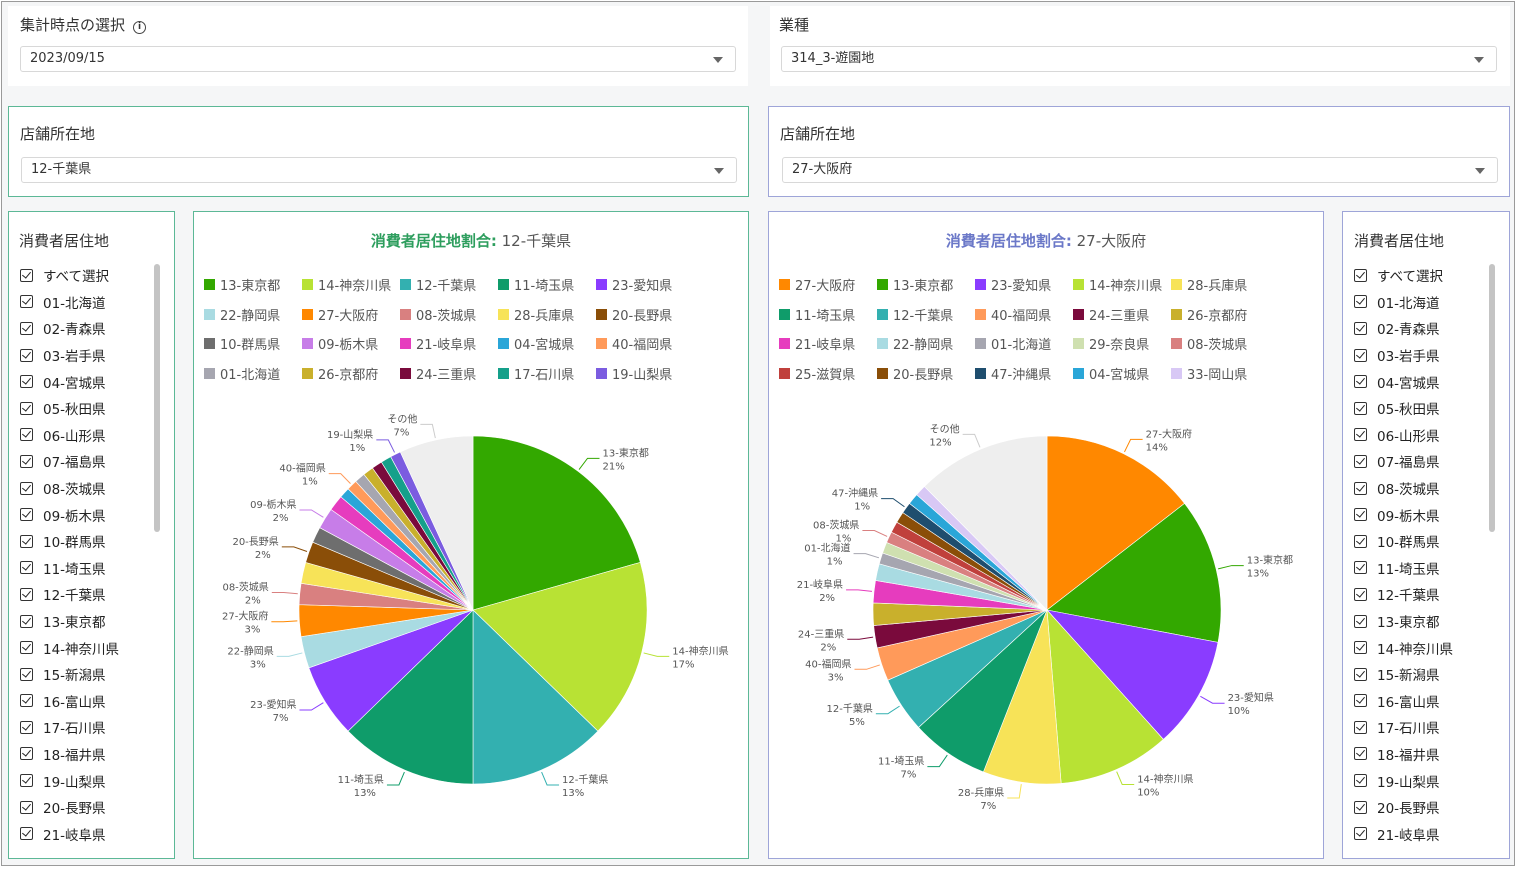 The width and height of the screenshot is (1518, 869). I want to click on store-location-select-right: 27-大阪府, so click(1140, 170).